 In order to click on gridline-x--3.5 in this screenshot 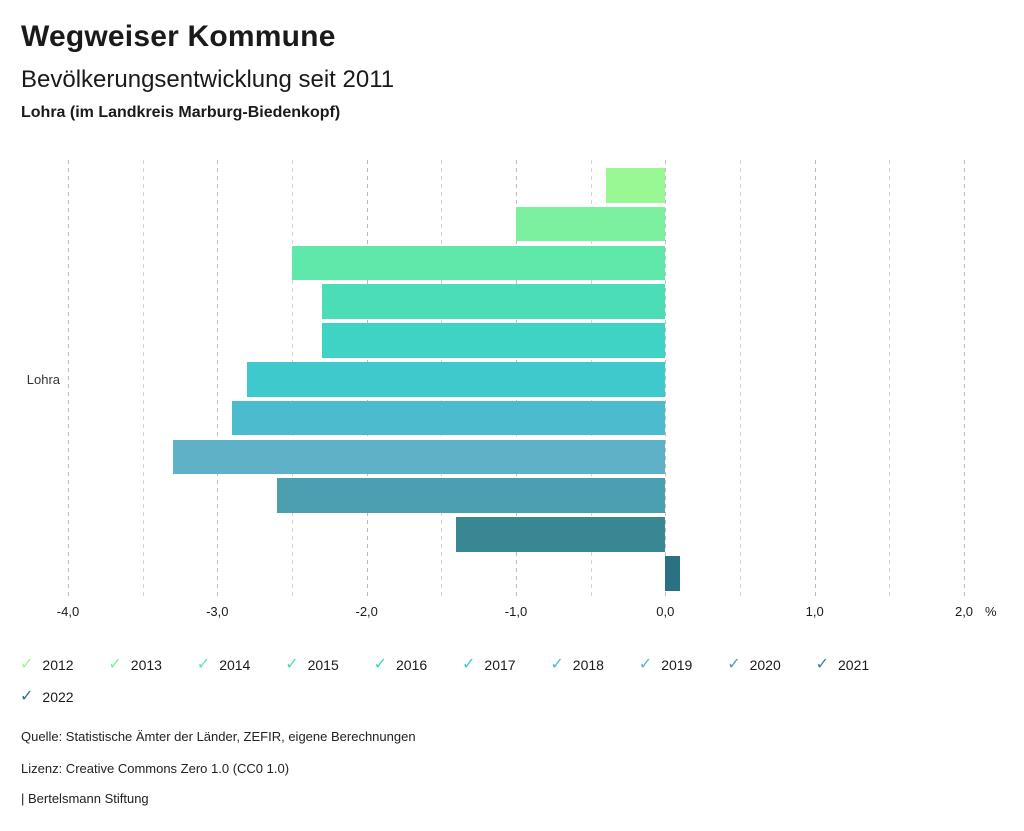, I will do `click(143, 380)`.